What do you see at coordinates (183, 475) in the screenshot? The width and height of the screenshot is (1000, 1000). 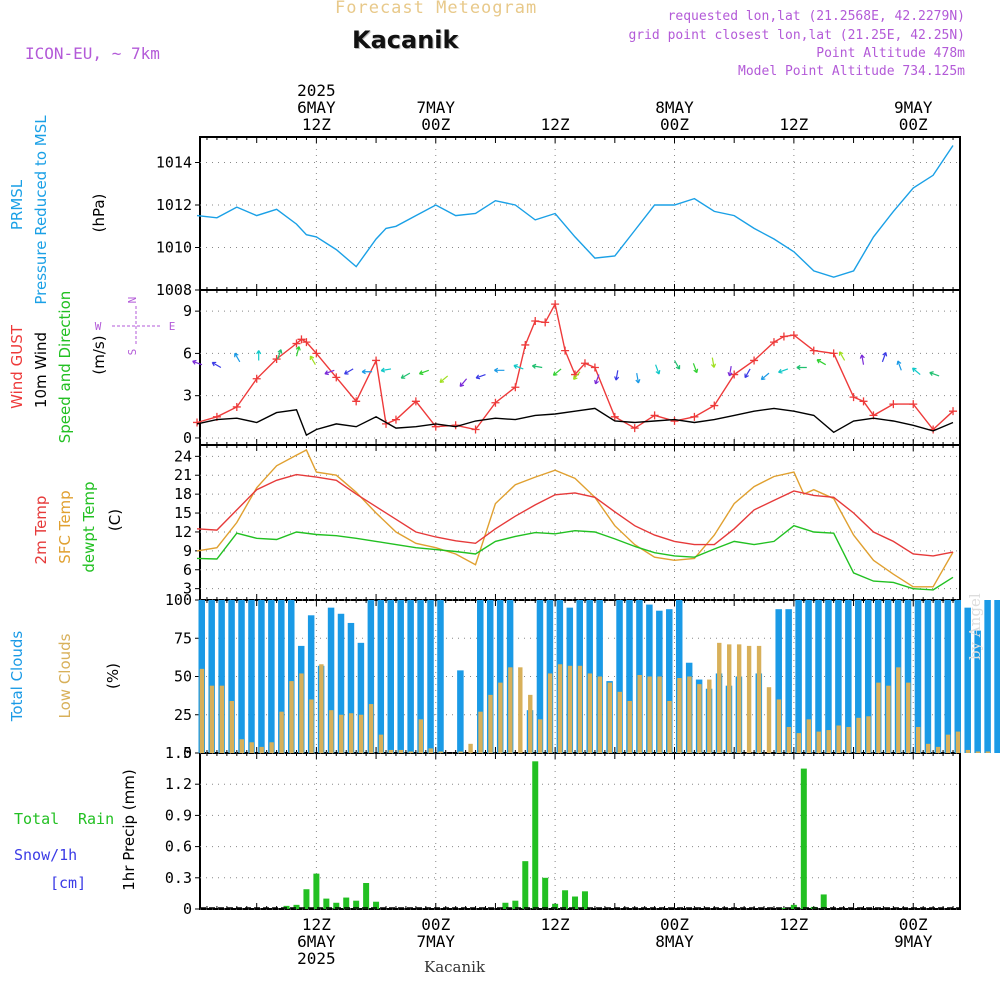 I see `temperature-ytick-label: 21` at bounding box center [183, 475].